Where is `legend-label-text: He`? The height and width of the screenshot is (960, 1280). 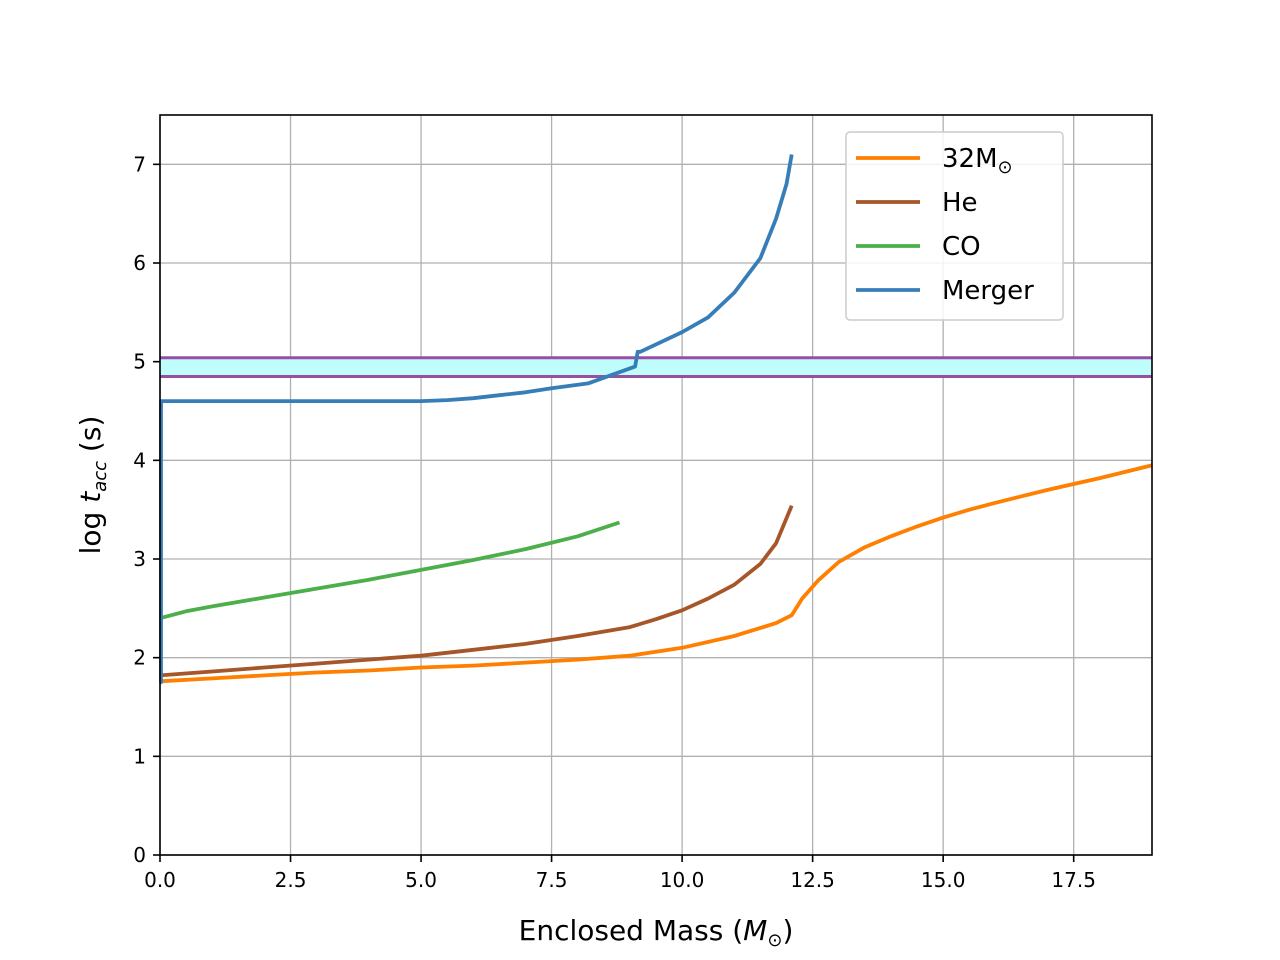 legend-label-text: He is located at coordinates (960, 203).